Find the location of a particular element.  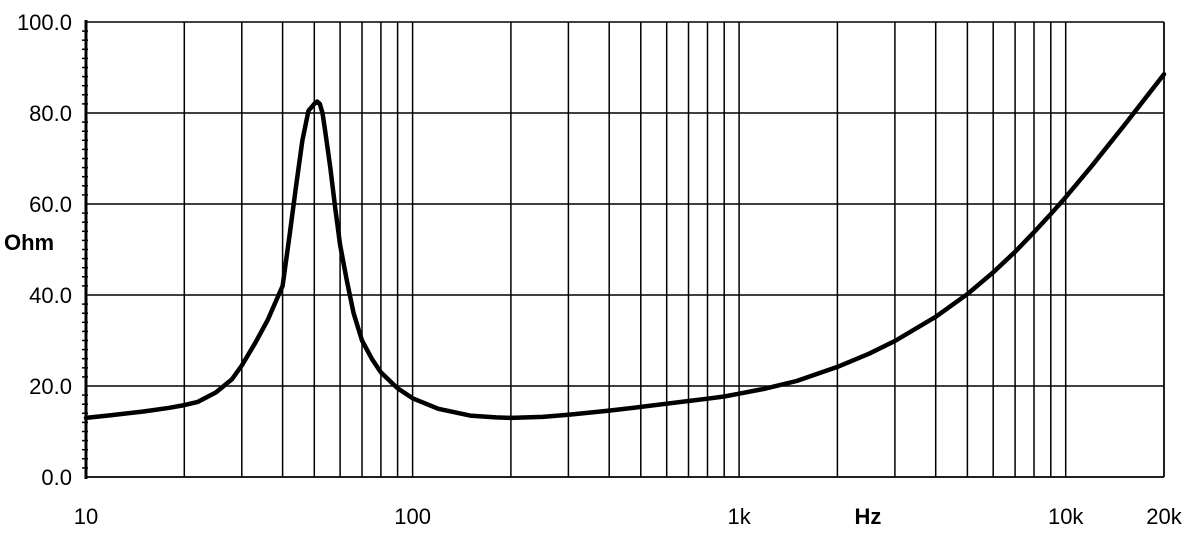

y-tick-label: 100.0 is located at coordinates (44, 22).